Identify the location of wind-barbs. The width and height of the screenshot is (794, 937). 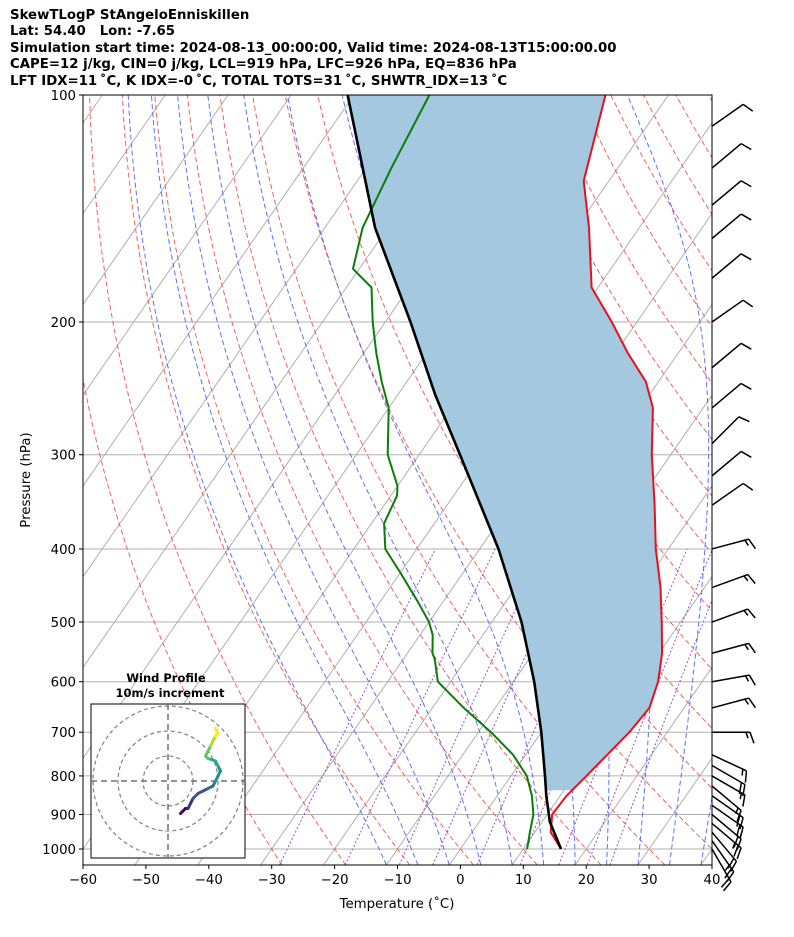
(734, 497).